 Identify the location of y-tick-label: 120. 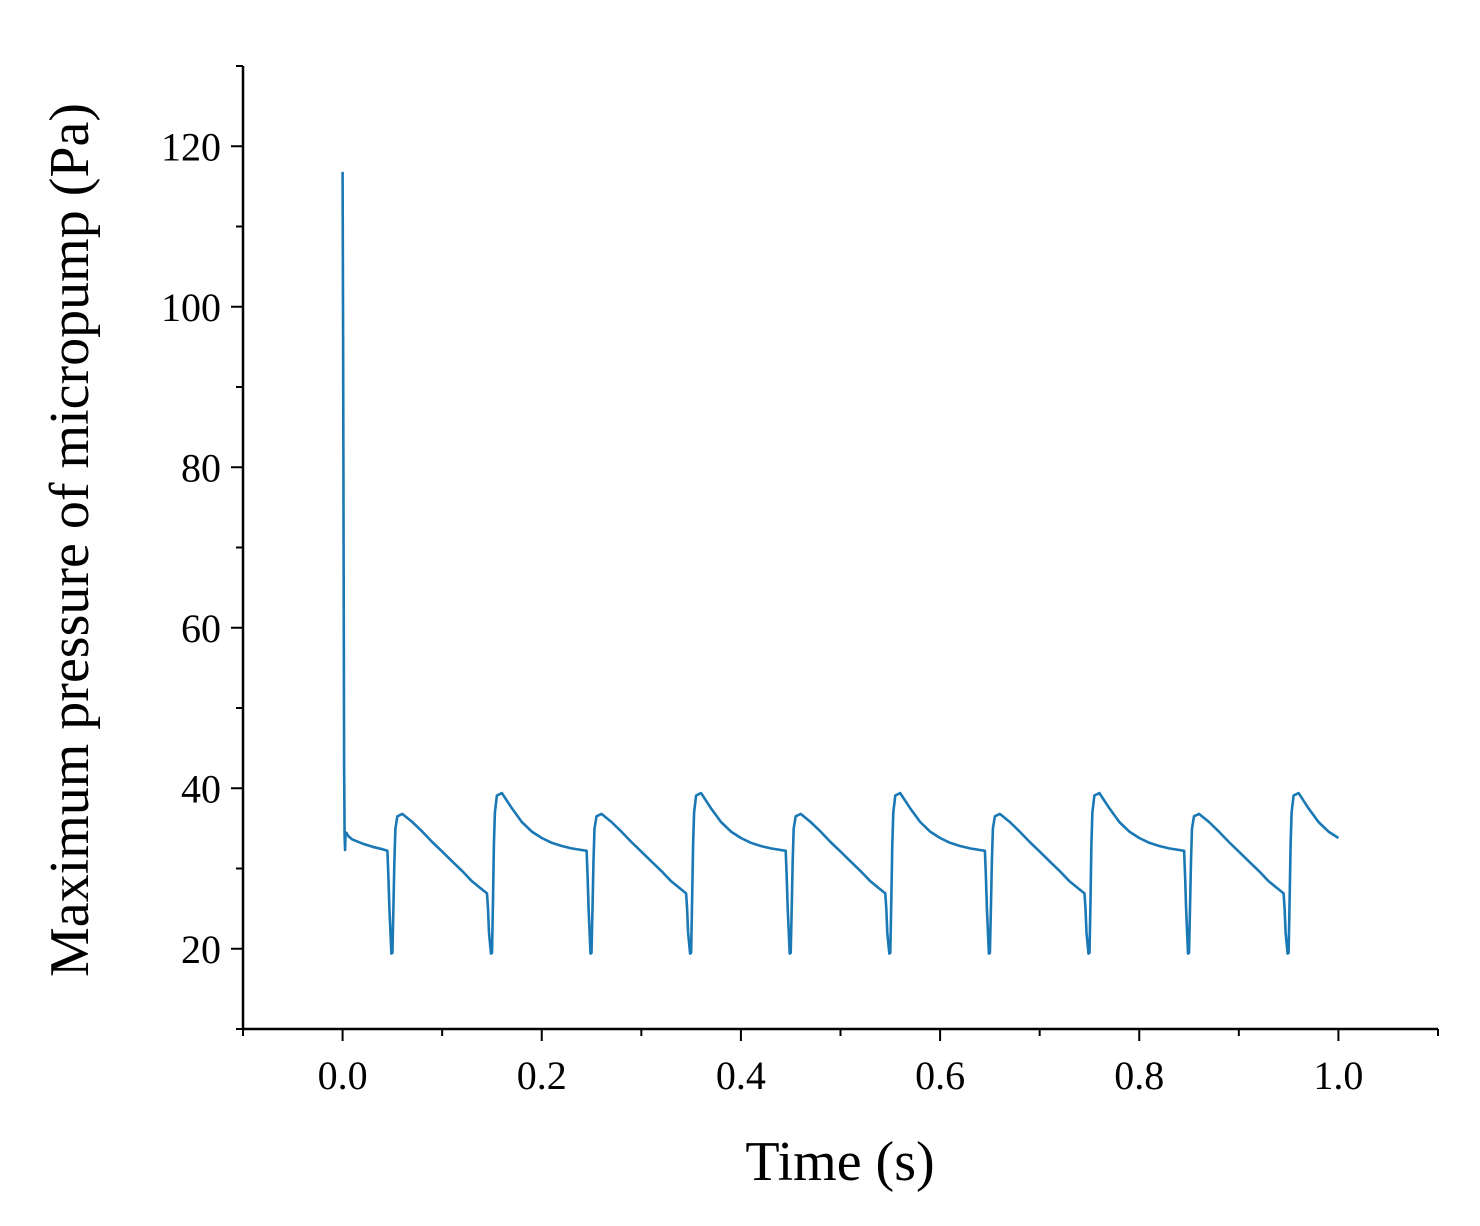
(191, 146).